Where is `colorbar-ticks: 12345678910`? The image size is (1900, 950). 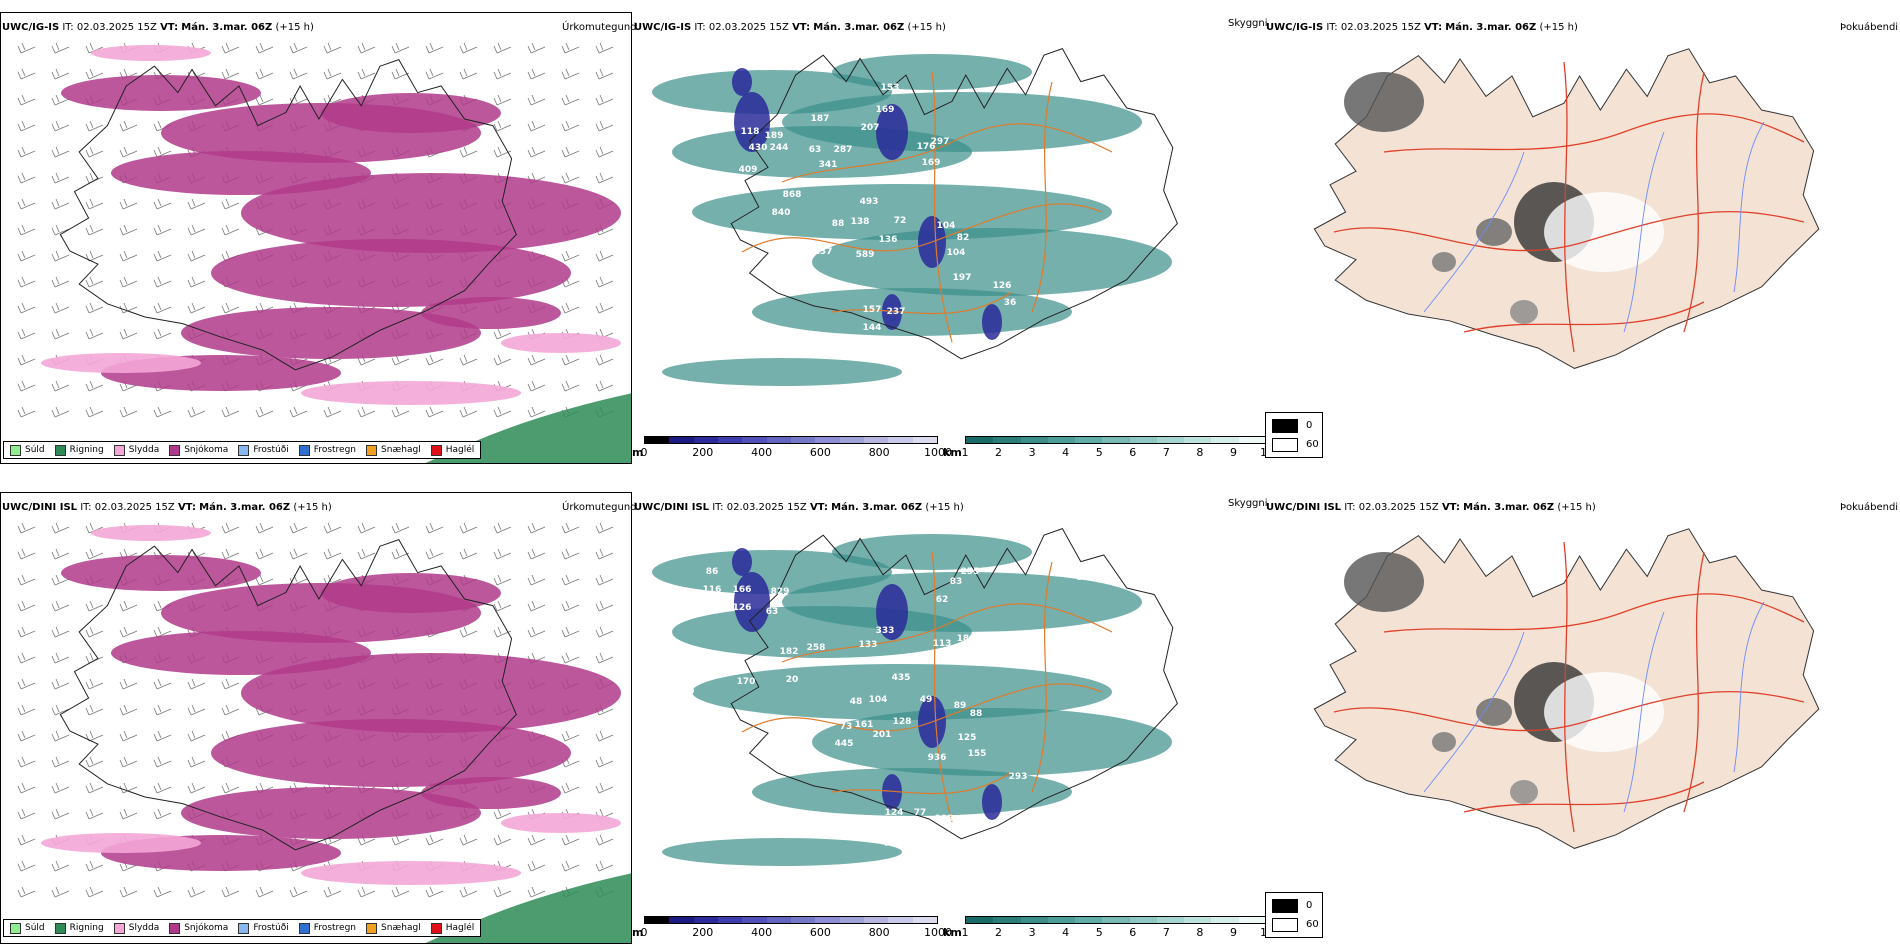 colorbar-ticks: 12345678910 is located at coordinates (1118, 453).